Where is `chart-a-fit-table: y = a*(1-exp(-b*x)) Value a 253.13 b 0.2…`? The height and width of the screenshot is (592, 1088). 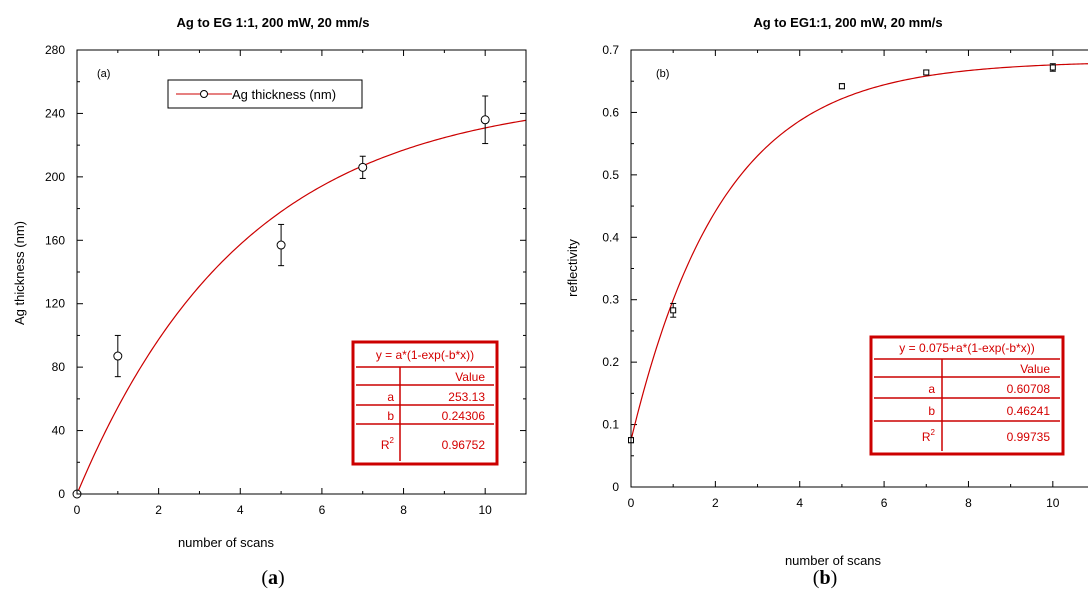 chart-a-fit-table: y = a*(1-exp(-b*x)) Value a 253.13 b 0.2… is located at coordinates (425, 403).